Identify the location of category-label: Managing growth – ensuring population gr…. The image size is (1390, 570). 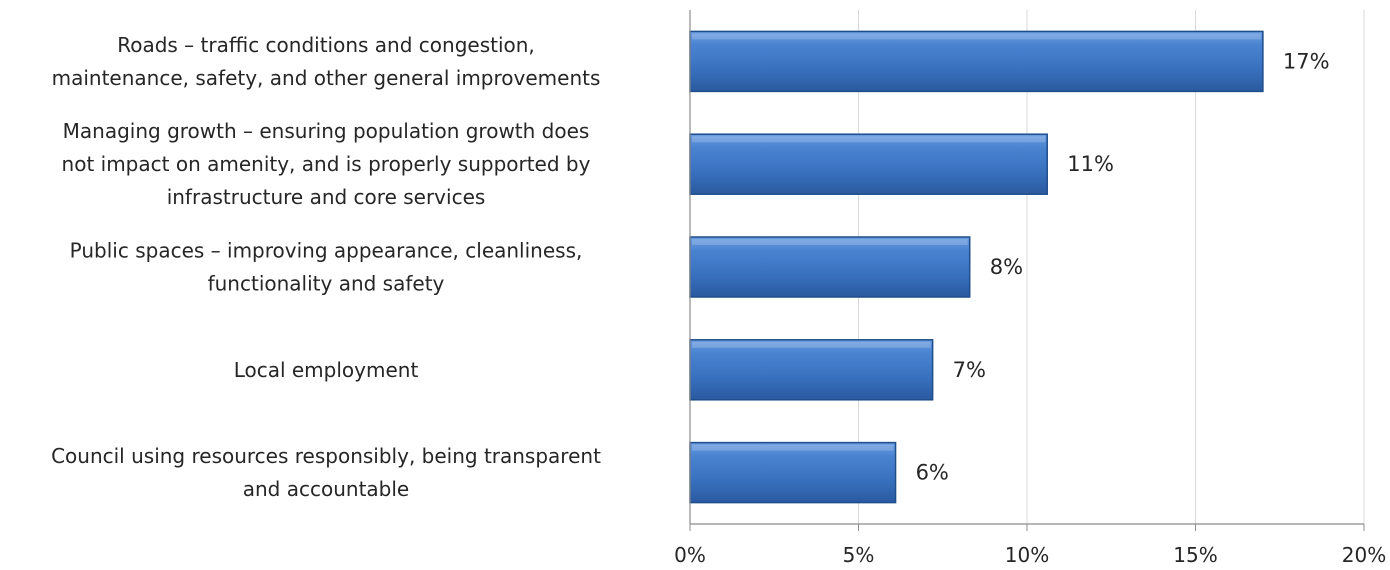
(326, 164).